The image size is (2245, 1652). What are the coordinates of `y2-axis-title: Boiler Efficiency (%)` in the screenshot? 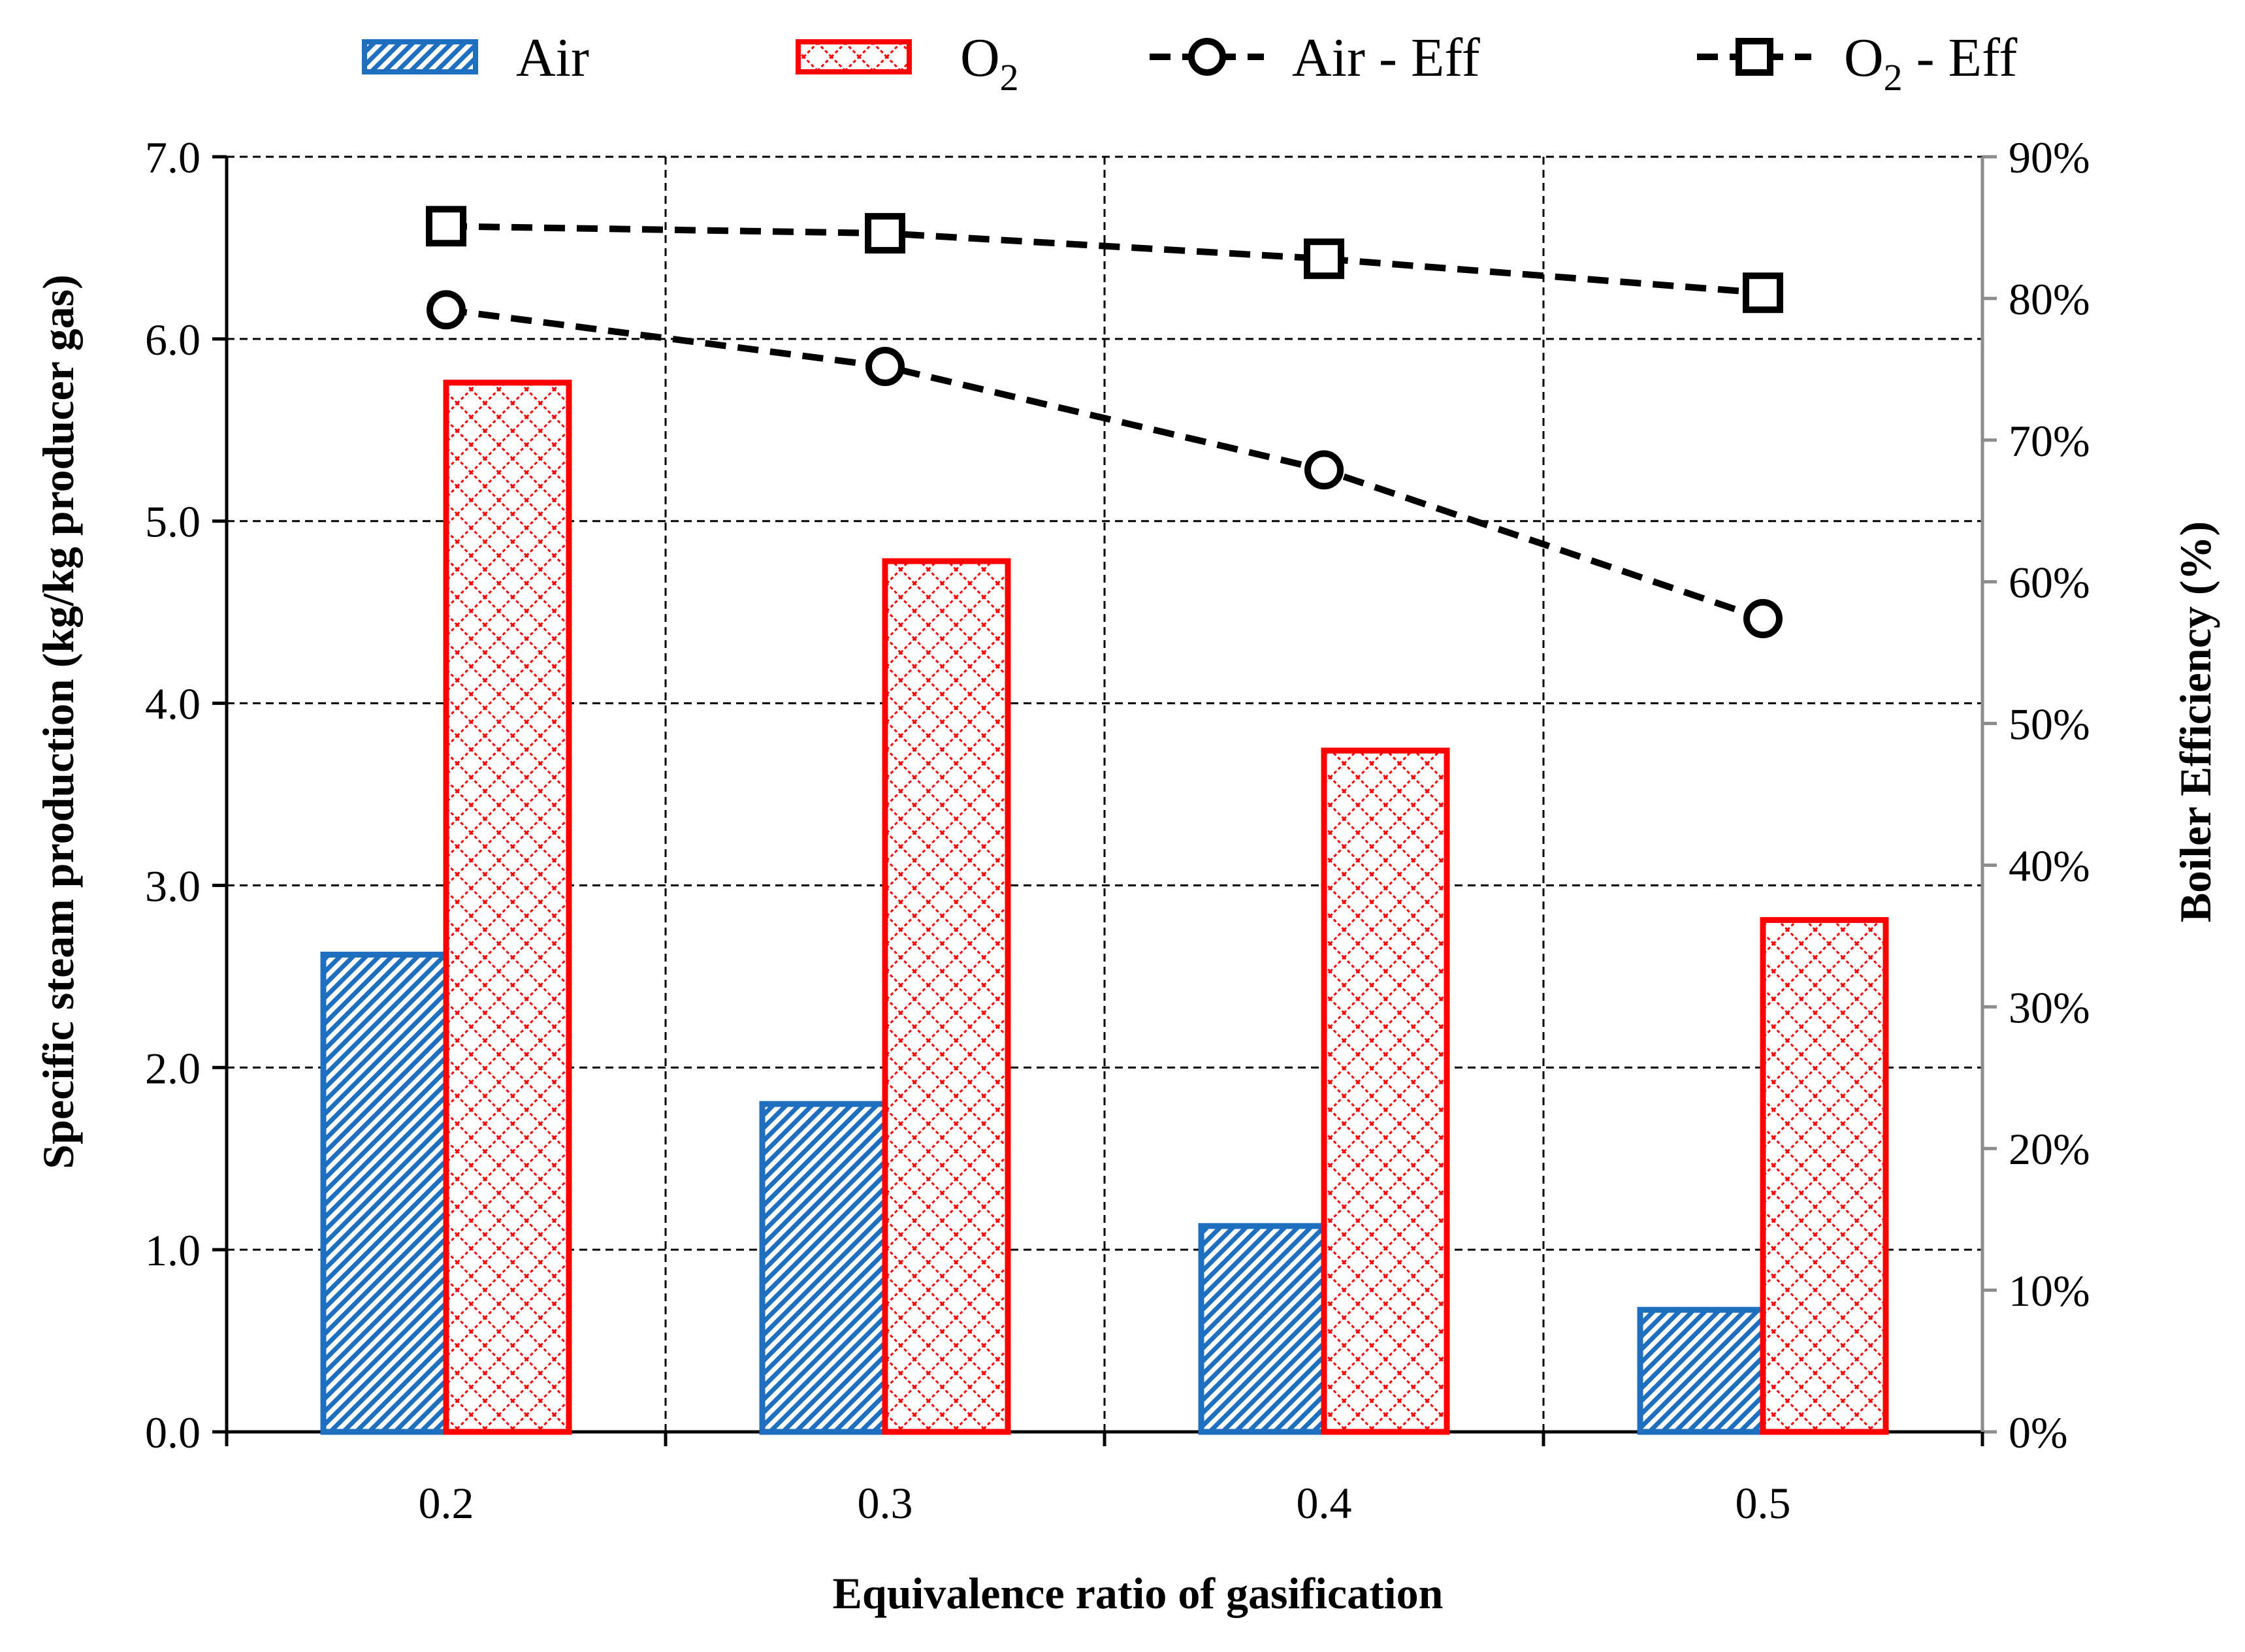 It's located at (2195, 721).